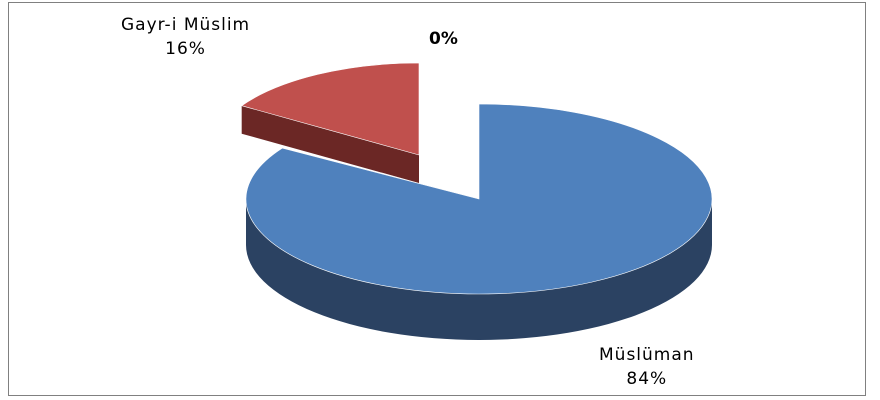 Image resolution: width=880 pixels, height=400 pixels. Describe the element at coordinates (330, 144) in the screenshot. I see `slice-gayri-muslim-side-start` at that location.